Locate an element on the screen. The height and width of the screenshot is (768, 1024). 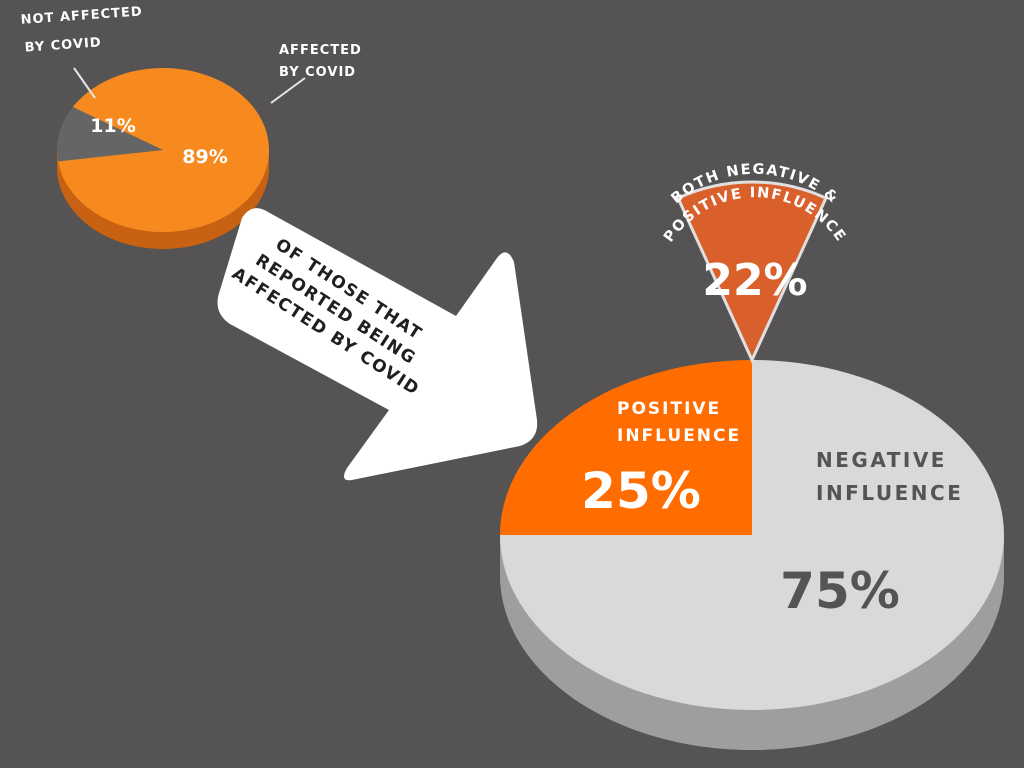
arrow-shape is located at coordinates (377, 344).